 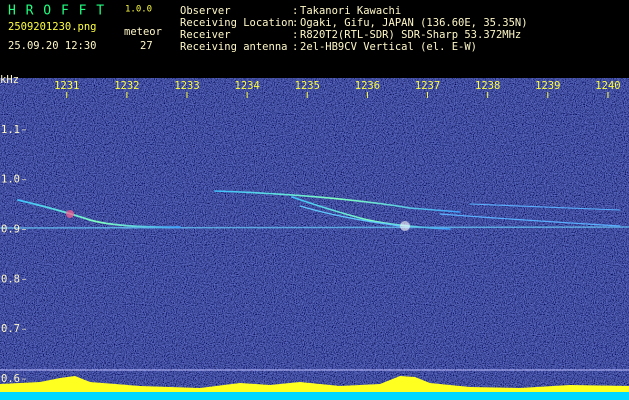 I want to click on datetime: 25.09.20 12:30, so click(x=52, y=46).